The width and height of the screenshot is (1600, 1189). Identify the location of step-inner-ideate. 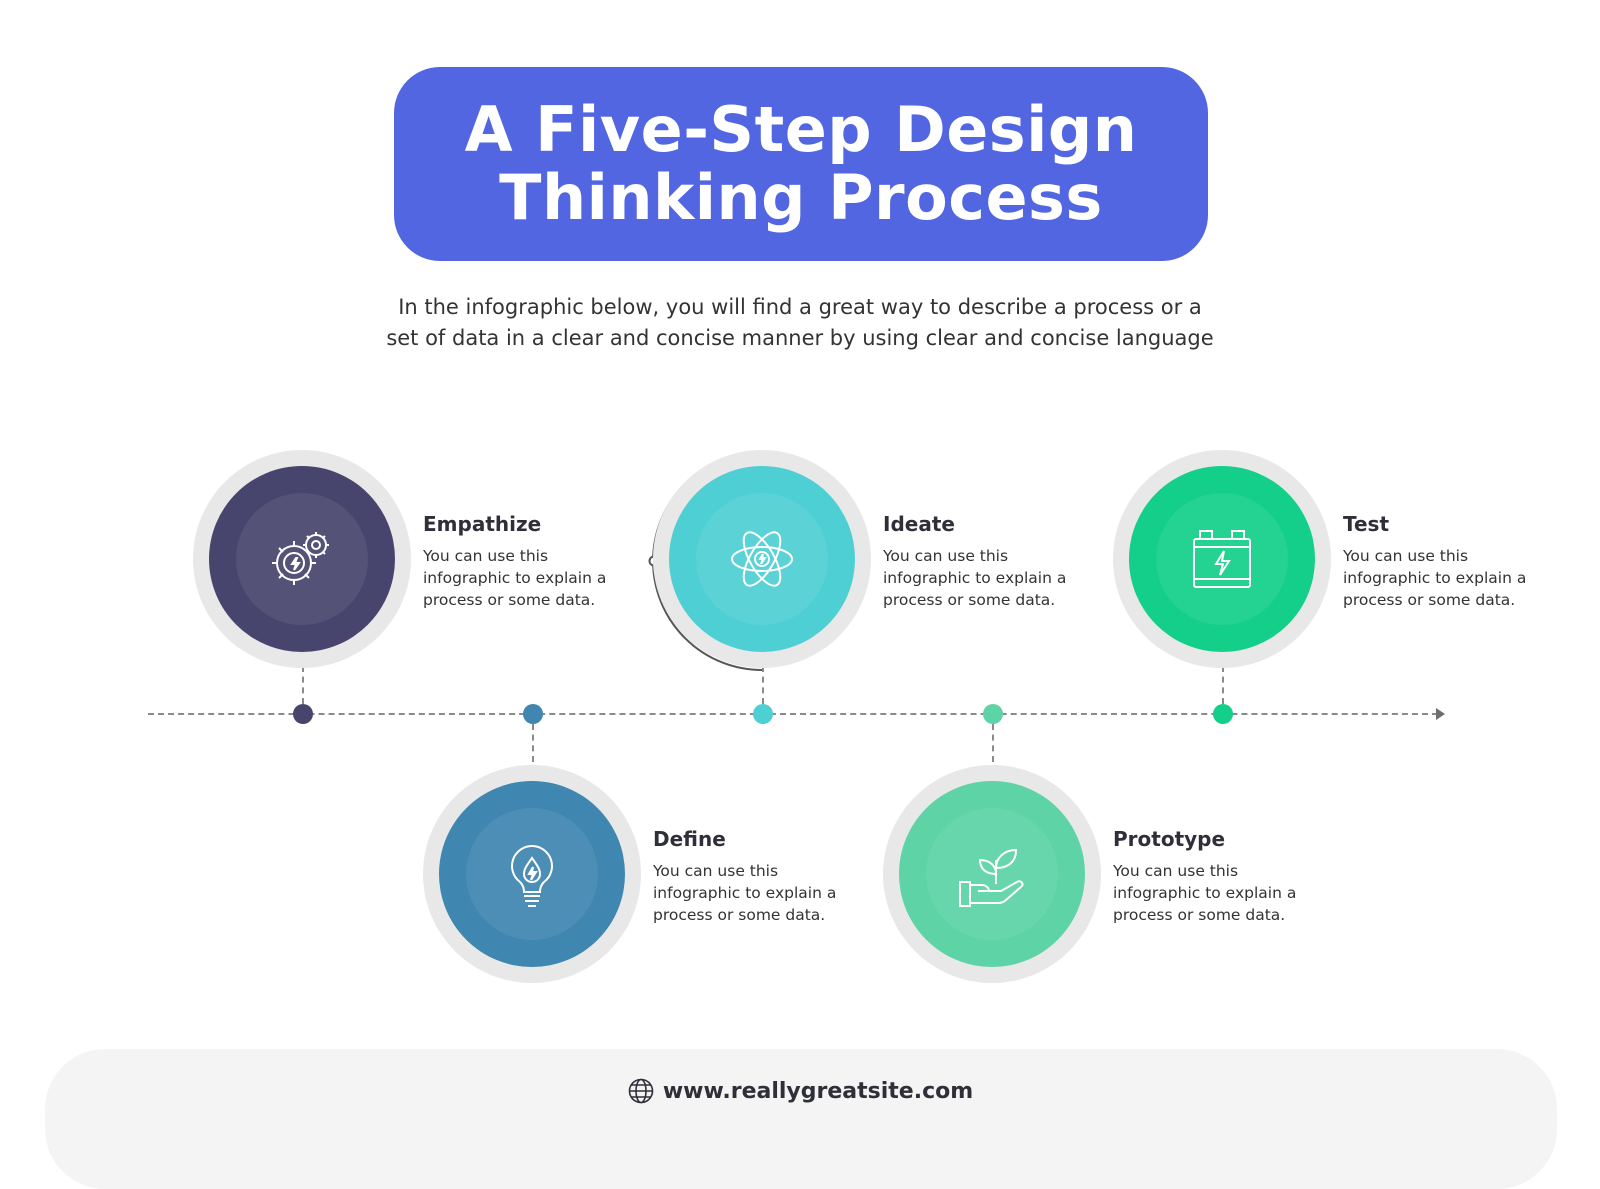
(762, 559).